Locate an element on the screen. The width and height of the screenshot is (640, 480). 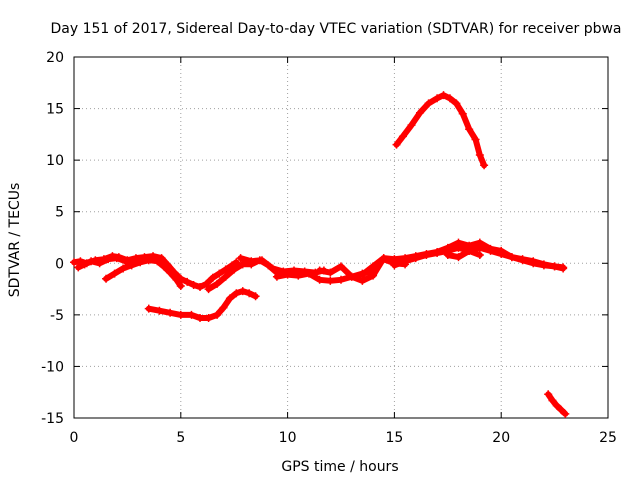
x-tick-label: 15 is located at coordinates (394, 438).